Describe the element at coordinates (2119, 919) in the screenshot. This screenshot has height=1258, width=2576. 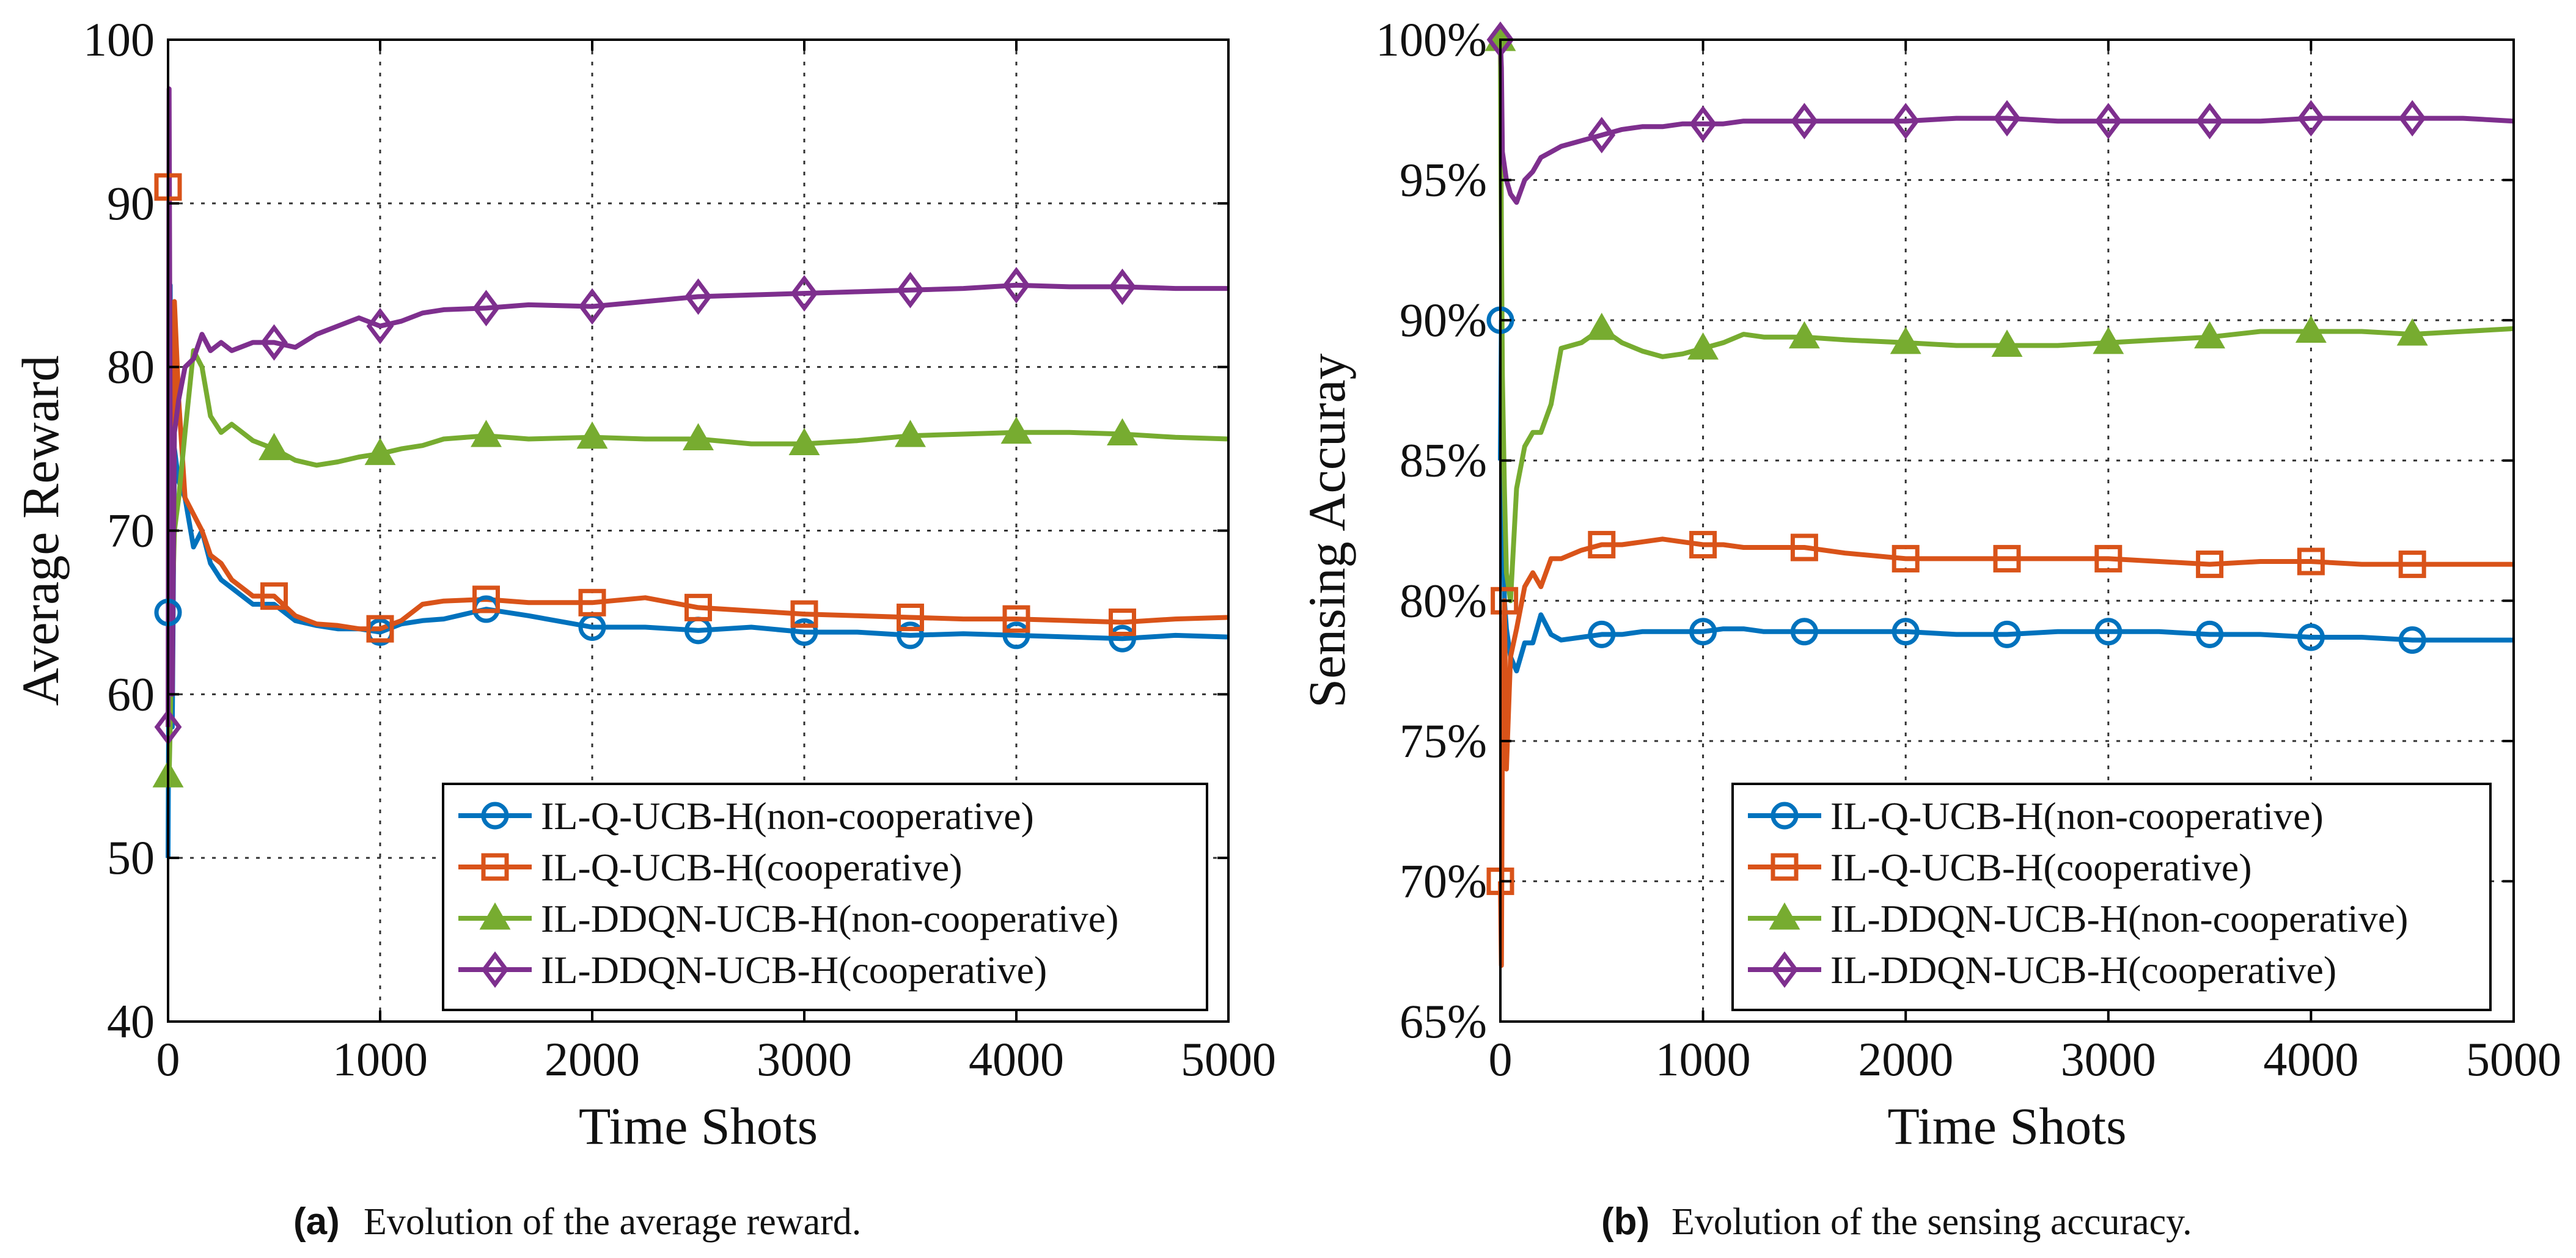
I see `legend-label: IL-DDQN-UCB-H(non-cooperative)` at that location.